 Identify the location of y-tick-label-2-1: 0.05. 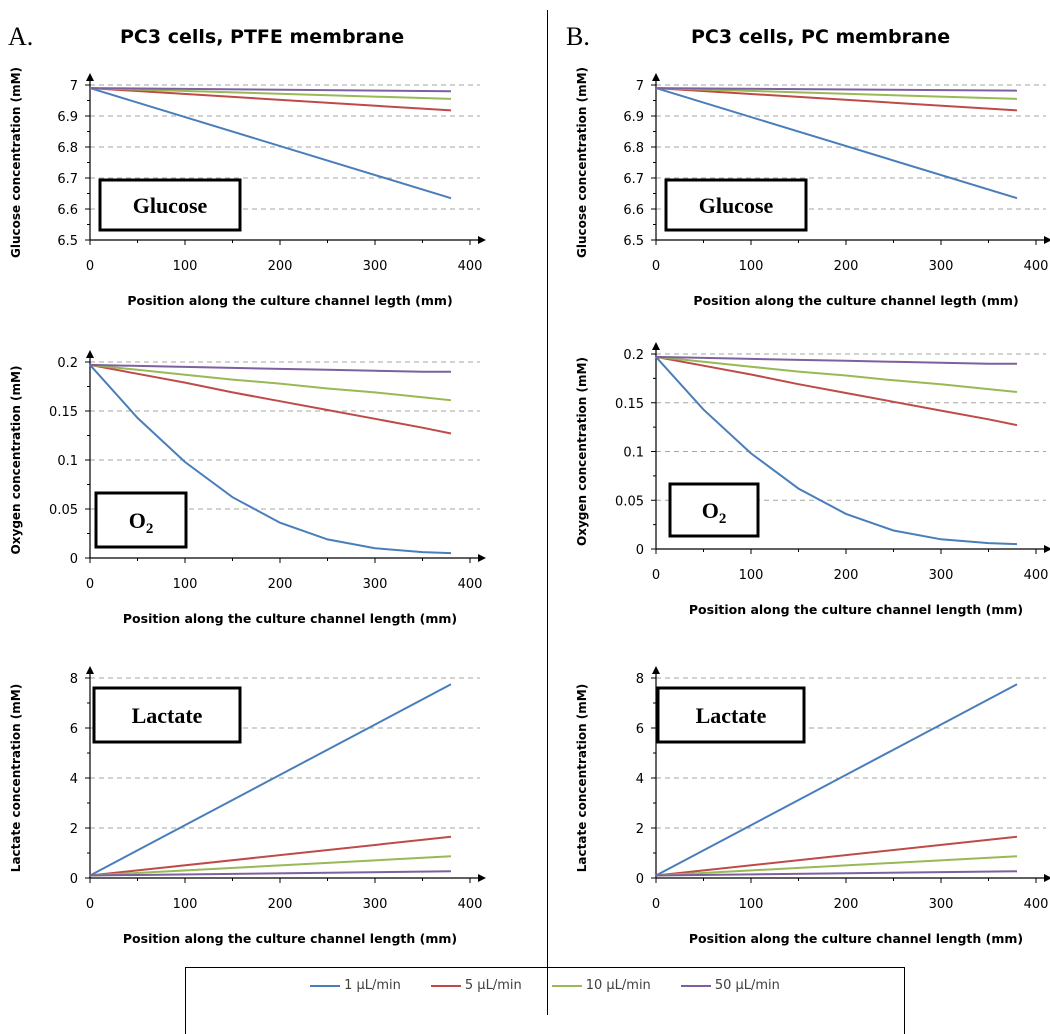
(63, 510).